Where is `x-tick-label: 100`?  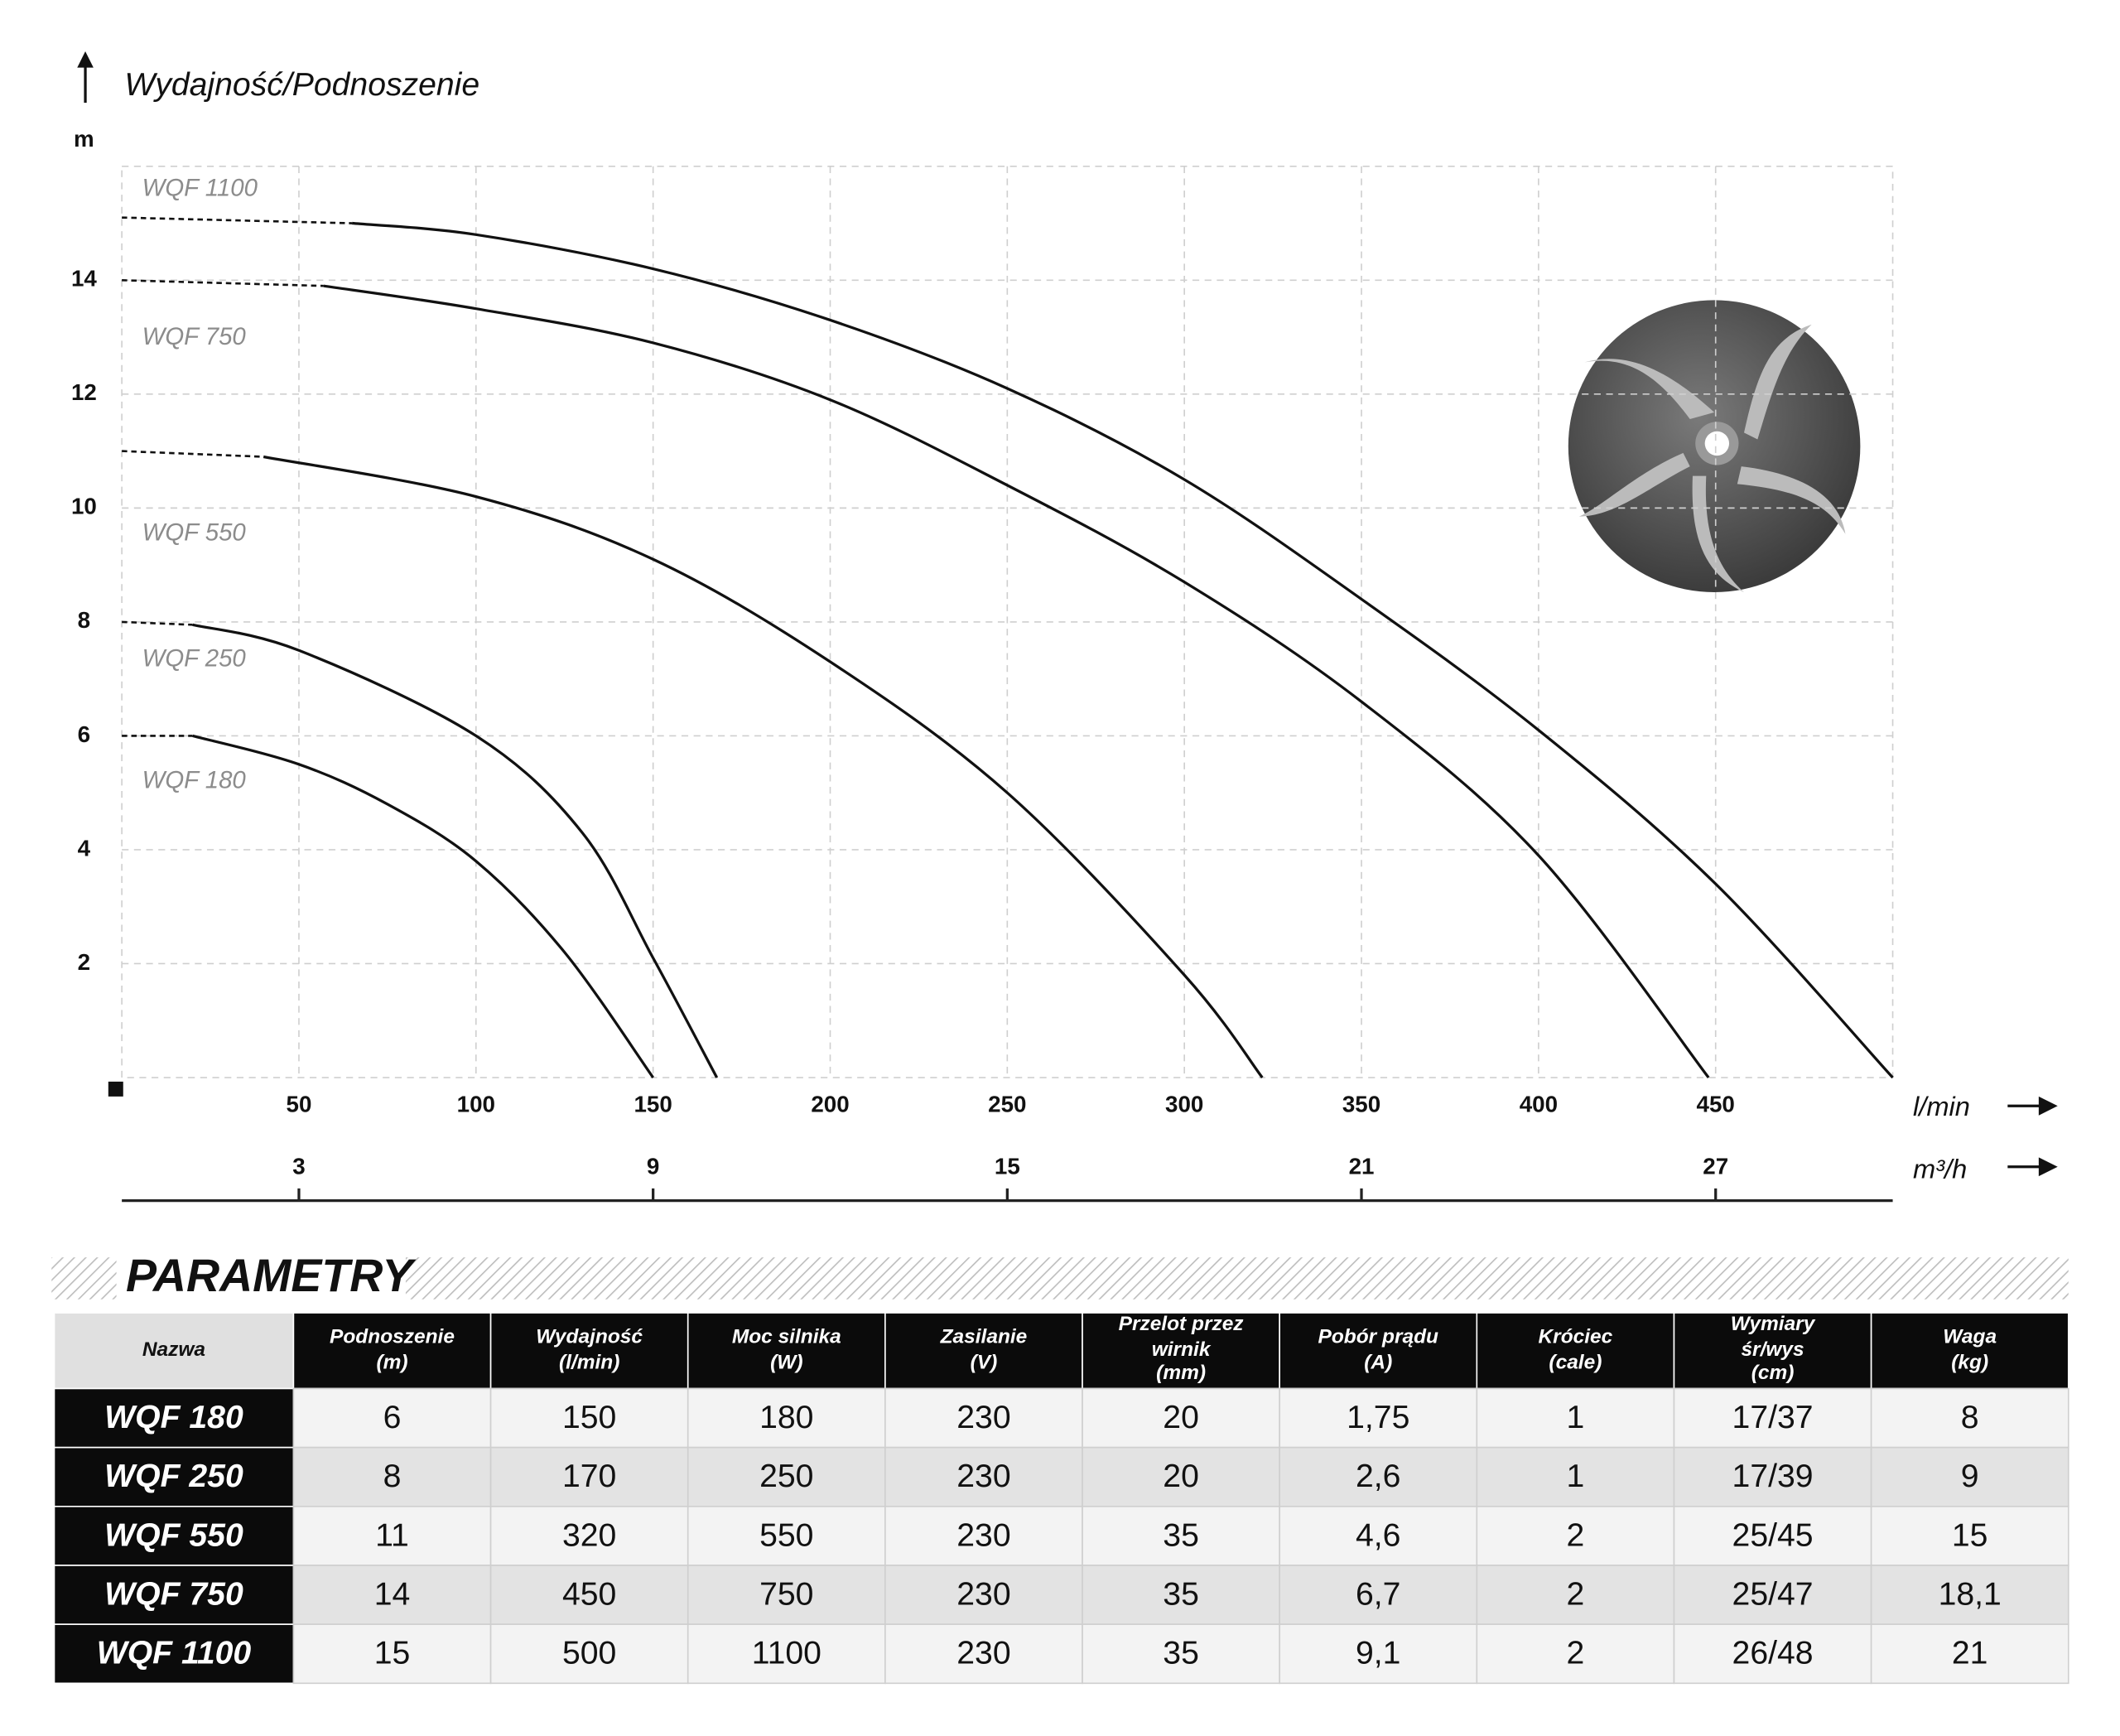 x-tick-label: 100 is located at coordinates (476, 1105).